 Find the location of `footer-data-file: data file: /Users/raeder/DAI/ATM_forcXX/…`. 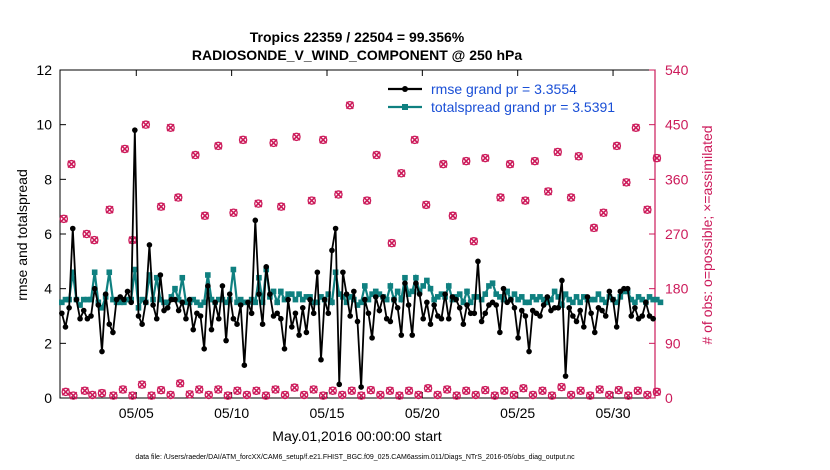

footer-data-file: data file: /Users/raeder/DAI/ATM_forcXX/… is located at coordinates (355, 457).